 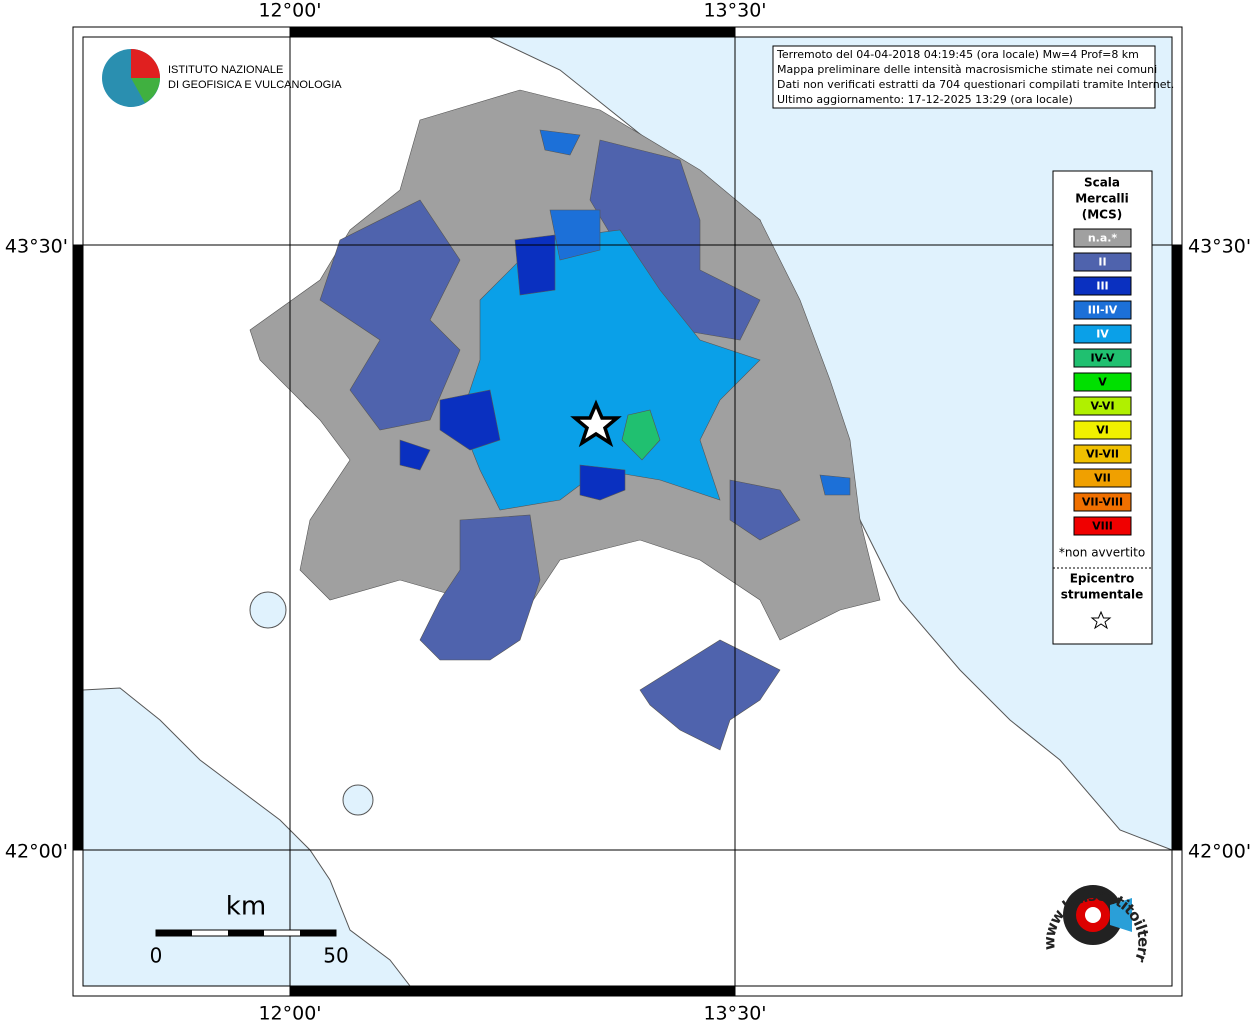 I want to click on logo-target, so click(x=1093, y=915).